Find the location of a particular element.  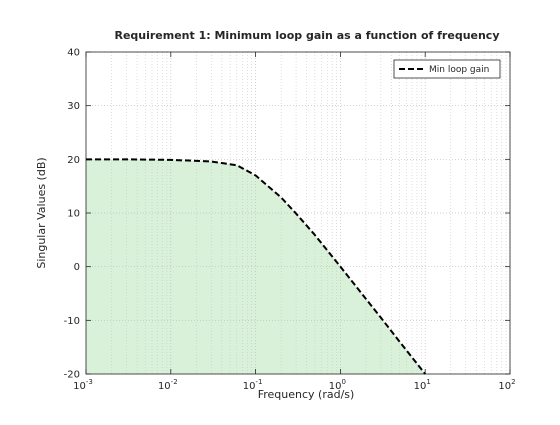

y-tick-label: 30 is located at coordinates (73, 106).